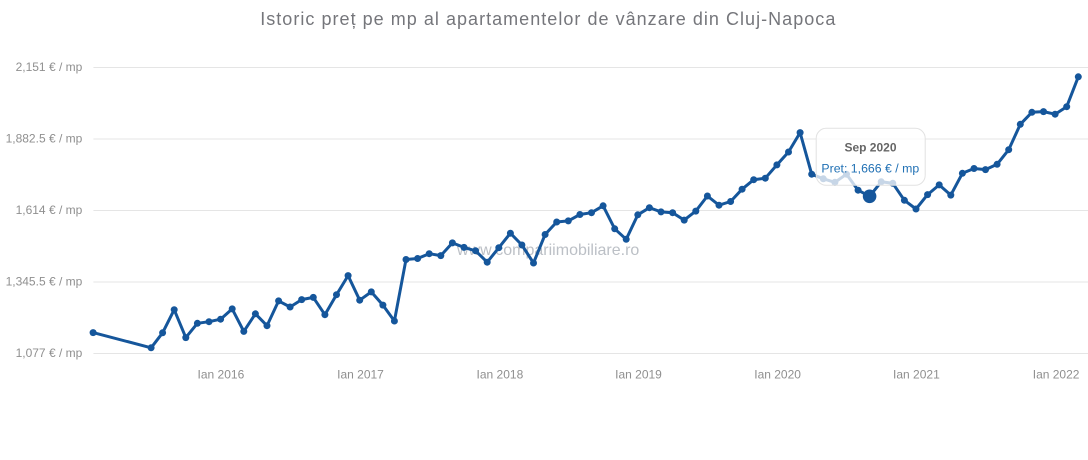  I want to click on svg-text: Ian 2019, so click(638, 375).